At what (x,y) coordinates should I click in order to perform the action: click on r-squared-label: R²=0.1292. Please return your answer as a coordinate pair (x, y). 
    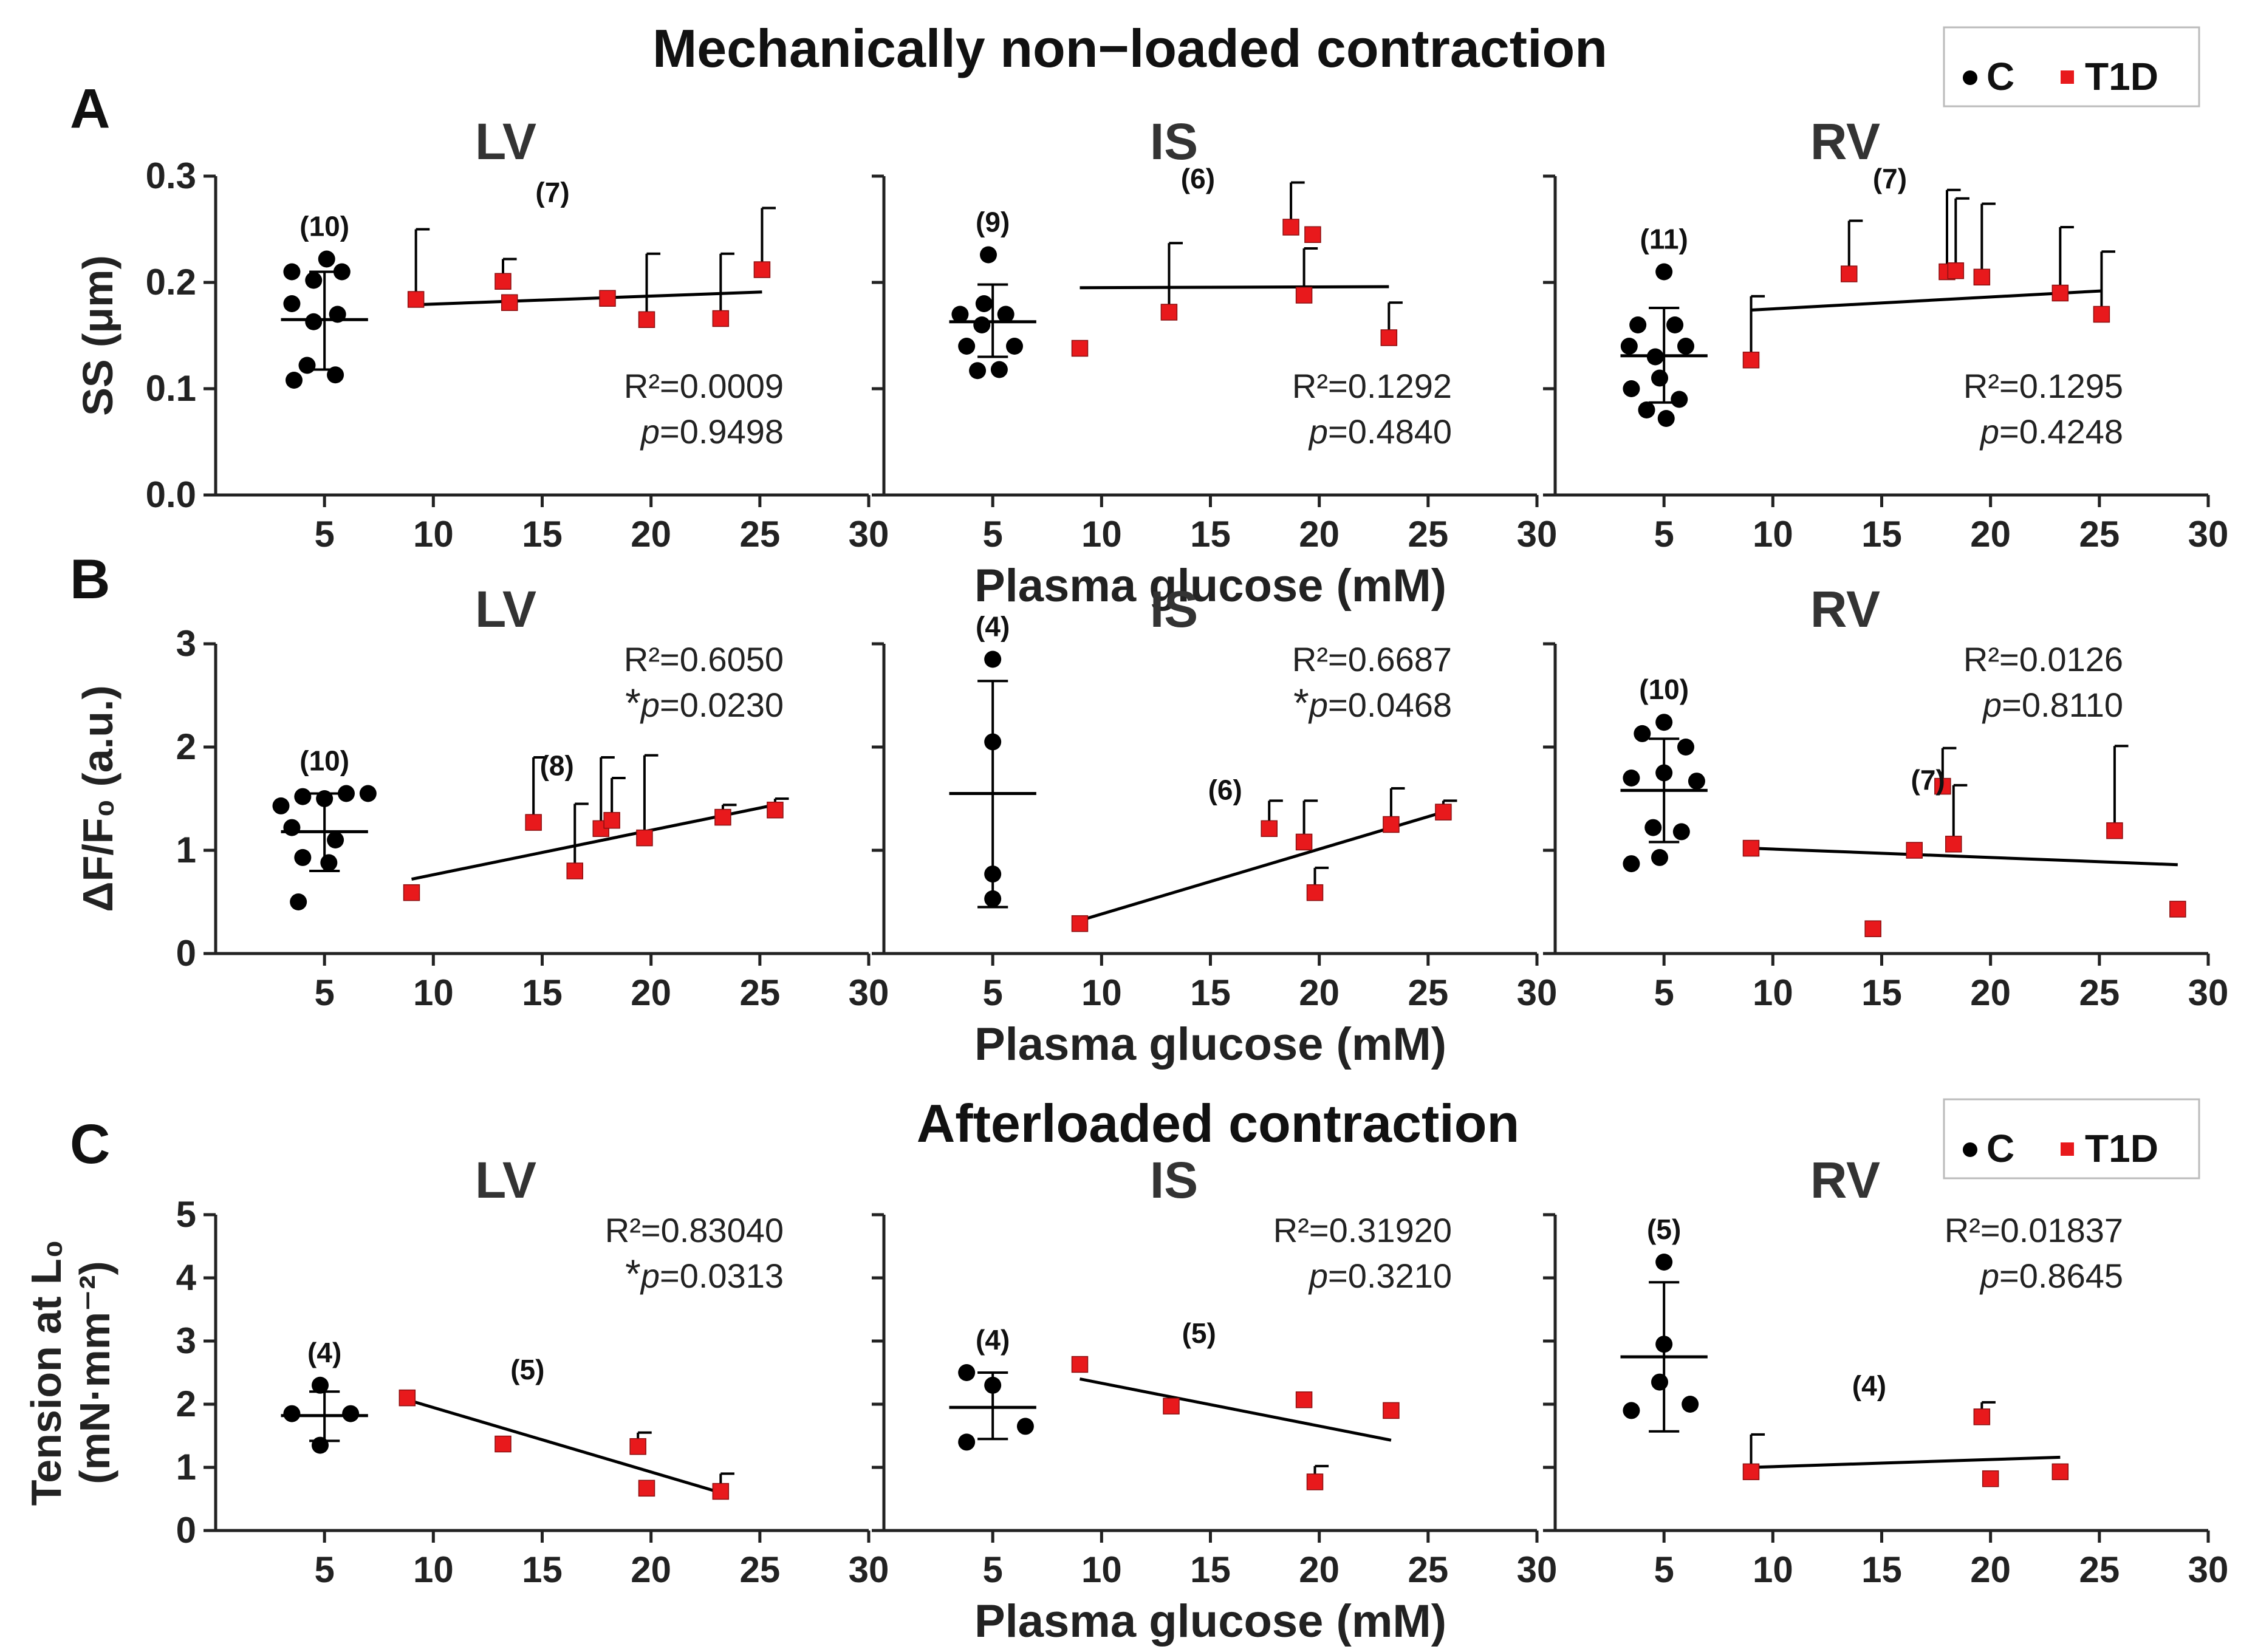
    Looking at the image, I should click on (1372, 386).